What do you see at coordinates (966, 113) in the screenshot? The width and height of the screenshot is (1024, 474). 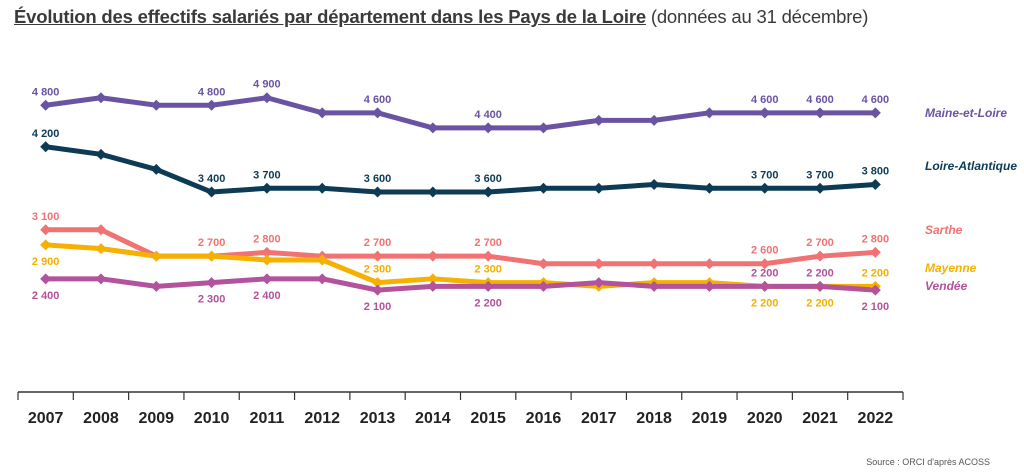 I see `series-name-label: Maine-et-Loire` at bounding box center [966, 113].